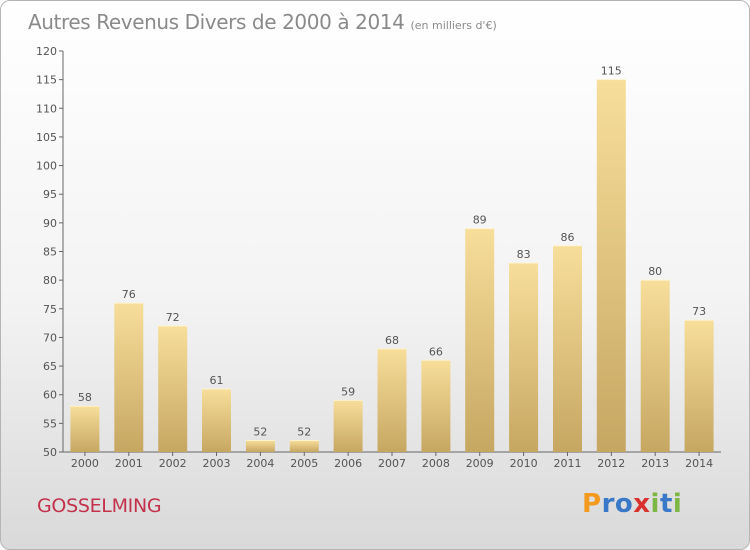 This screenshot has height=550, width=750. What do you see at coordinates (50, 423) in the screenshot?
I see `y-tick-label: 55` at bounding box center [50, 423].